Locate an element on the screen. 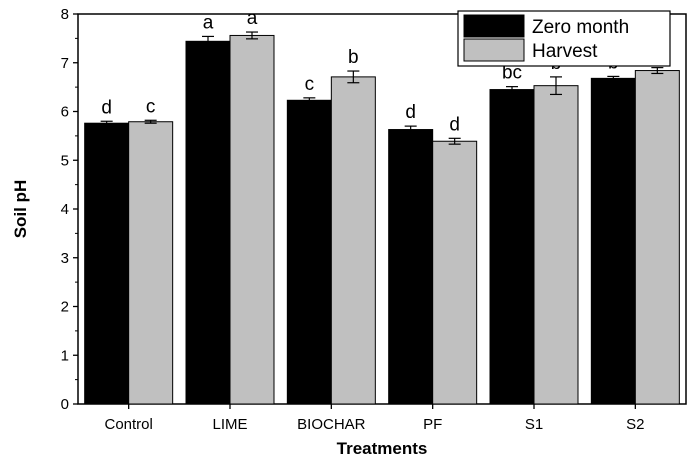  x-tick-label: BIOCHAR is located at coordinates (331, 424).